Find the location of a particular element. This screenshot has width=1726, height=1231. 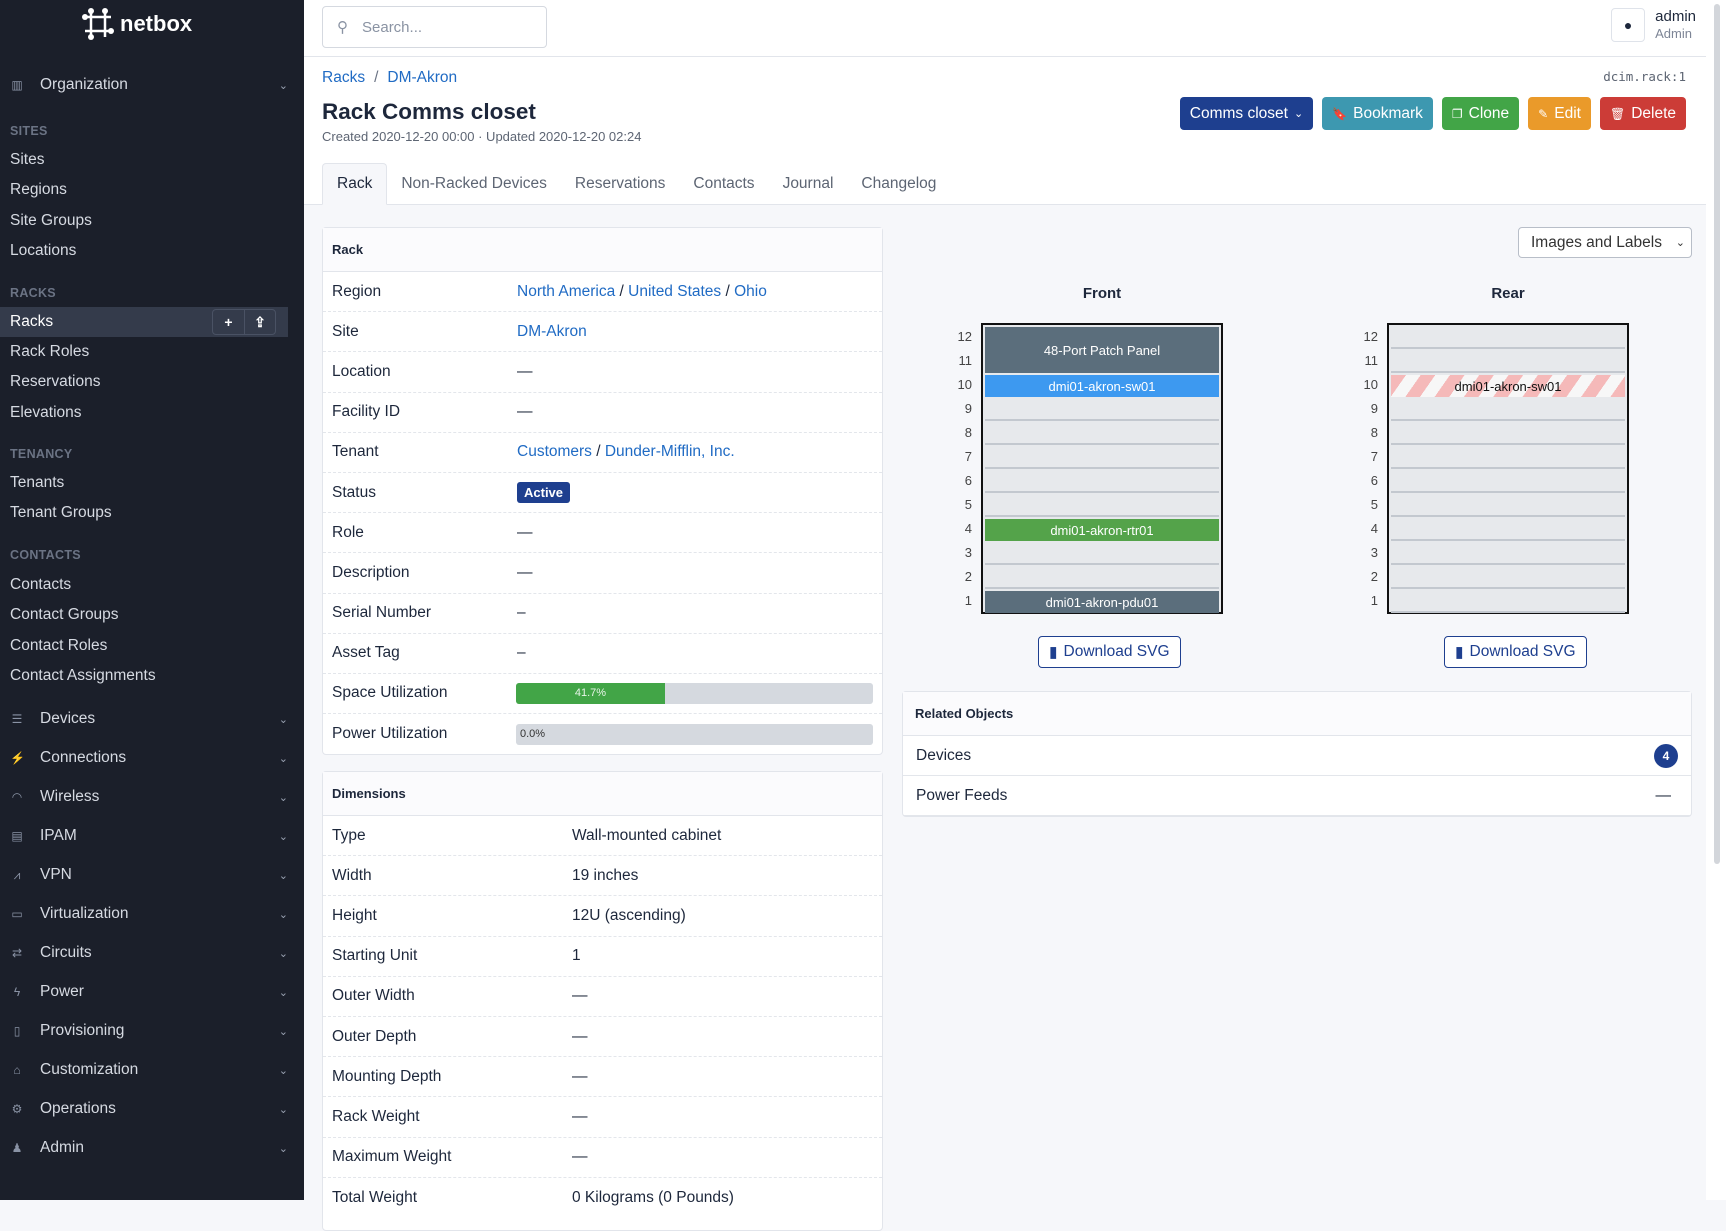

front-elevation-label: Front is located at coordinates (1102, 293).